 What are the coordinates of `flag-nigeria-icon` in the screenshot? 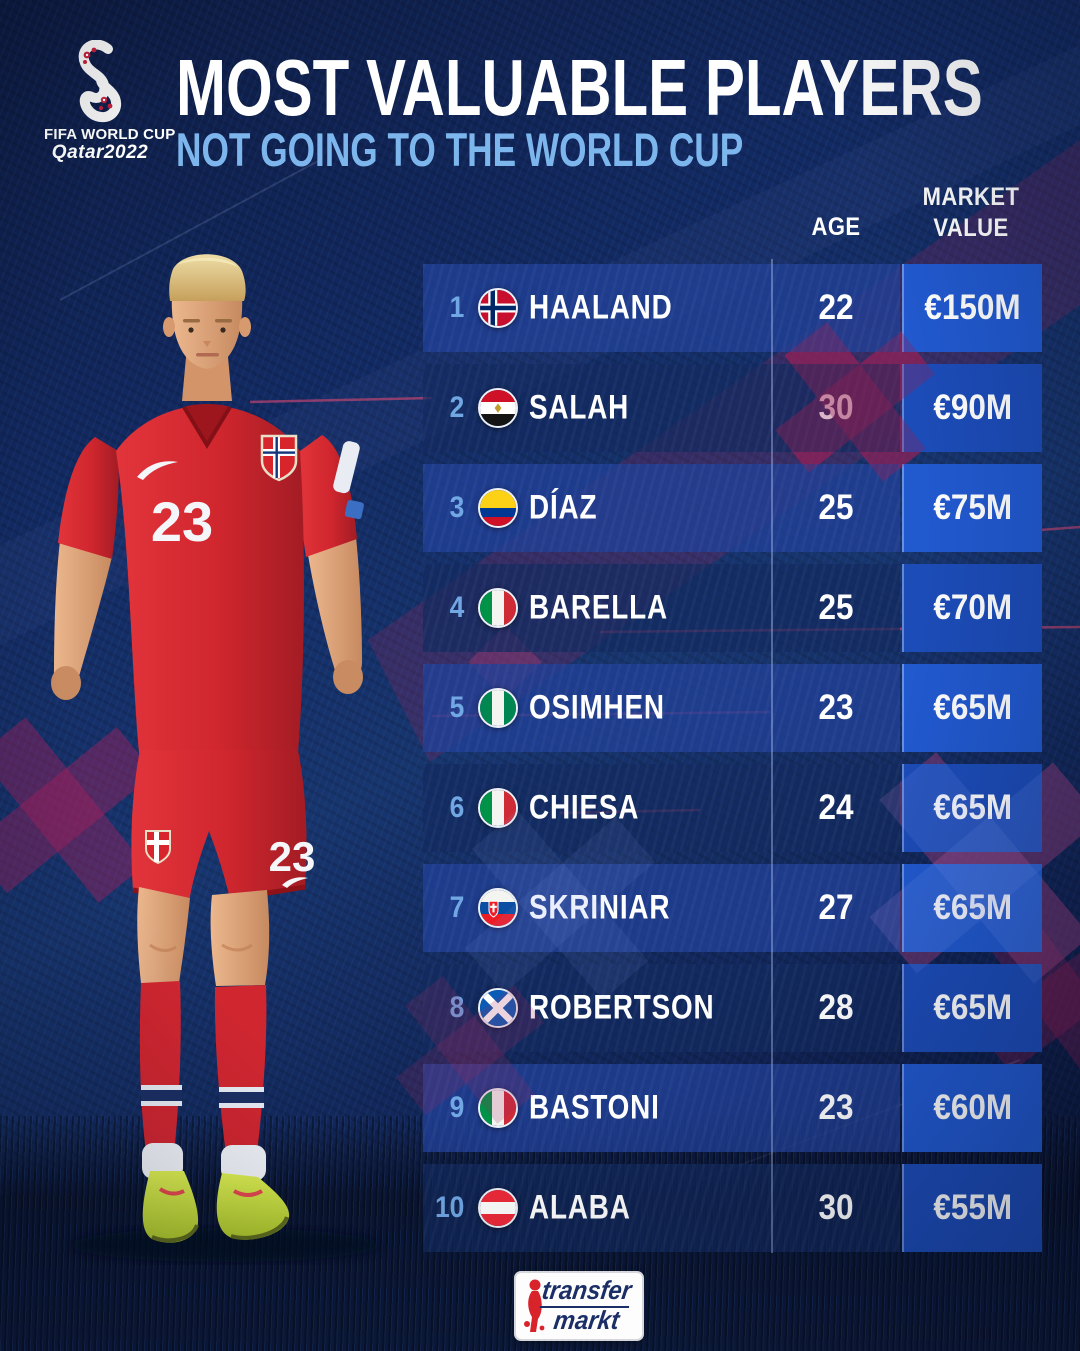 It's located at (498, 708).